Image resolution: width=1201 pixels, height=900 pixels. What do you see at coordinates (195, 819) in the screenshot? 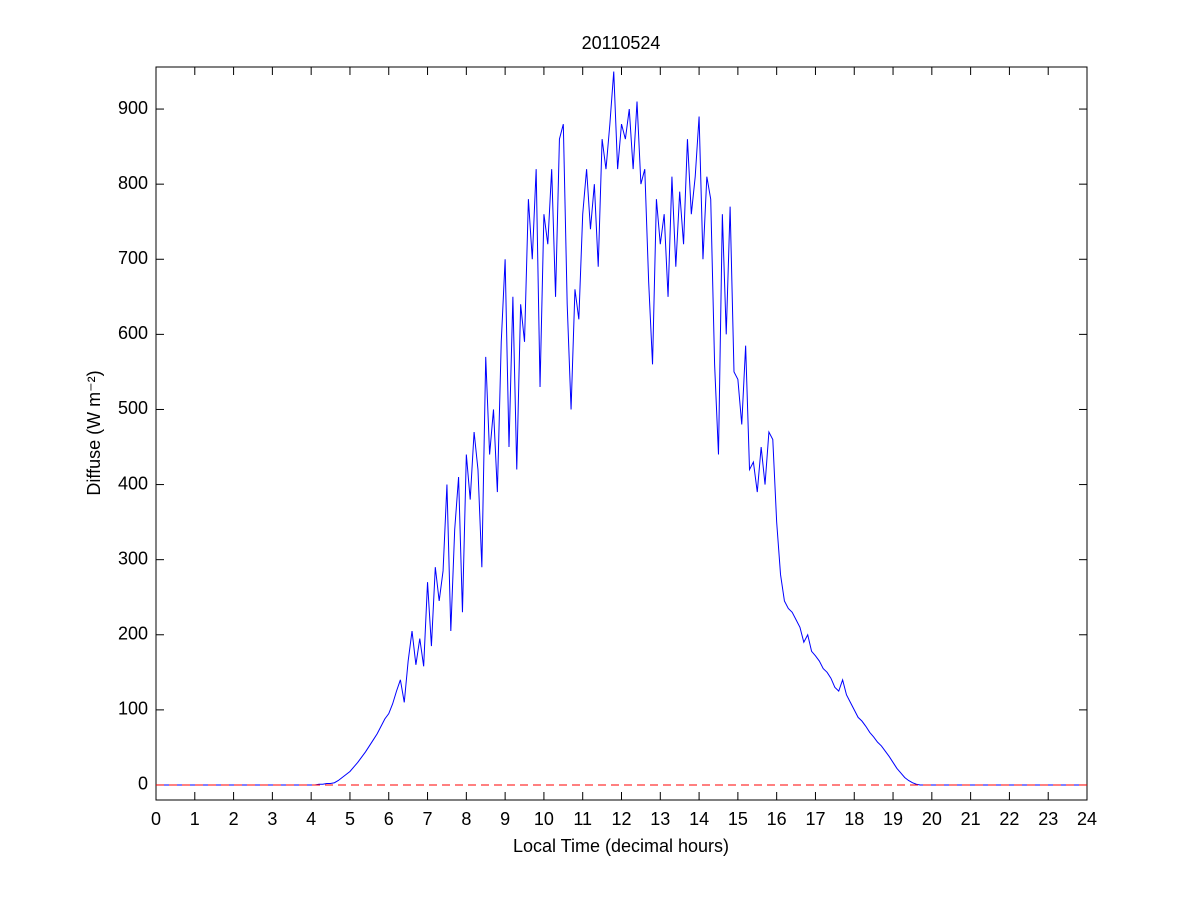
I see `x-tick-label: 1` at bounding box center [195, 819].